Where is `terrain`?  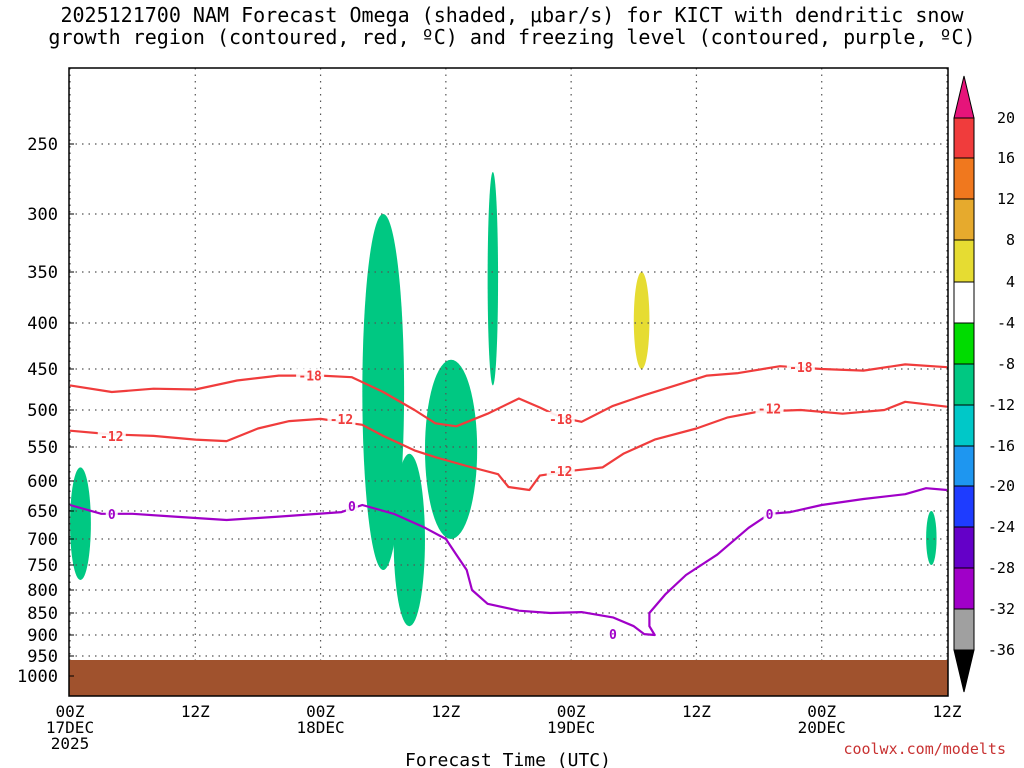
terrain is located at coordinates (508, 678).